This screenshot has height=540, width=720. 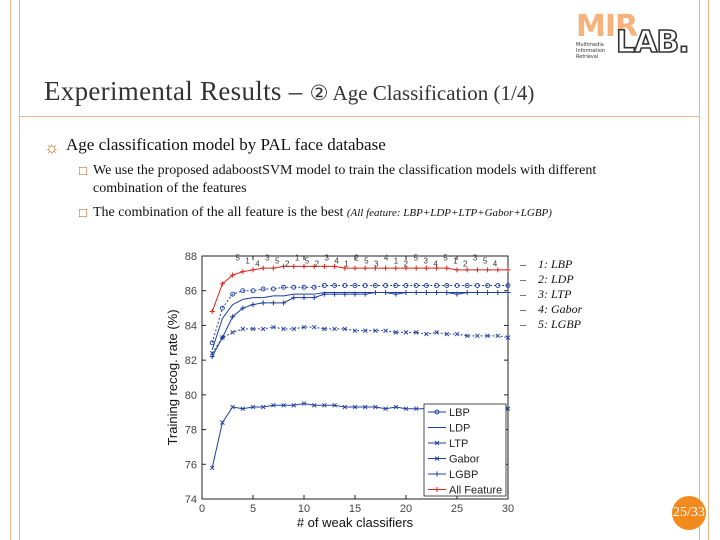 I want to click on y-tick-label: 84, so click(x=191, y=326).